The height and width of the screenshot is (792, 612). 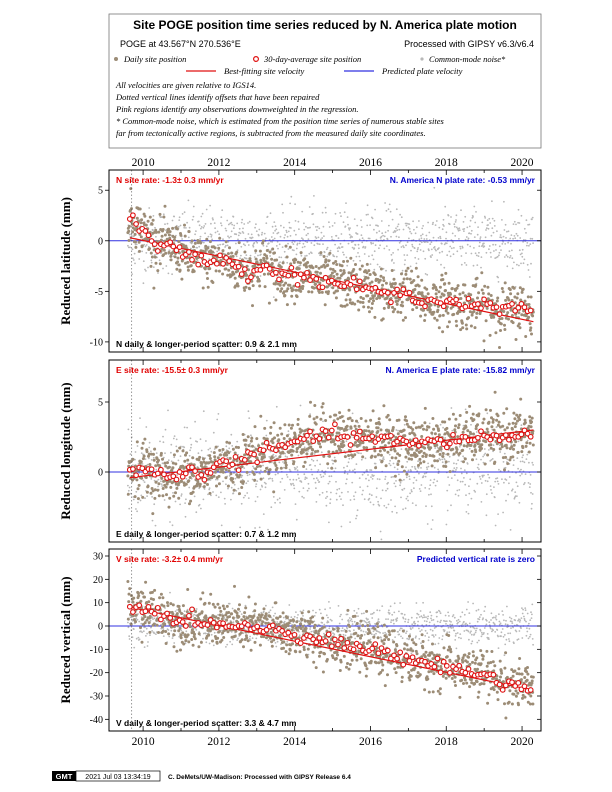 What do you see at coordinates (180, 44) in the screenshot?
I see `site-coords: POGE at 43.567°N 270.536°E` at bounding box center [180, 44].